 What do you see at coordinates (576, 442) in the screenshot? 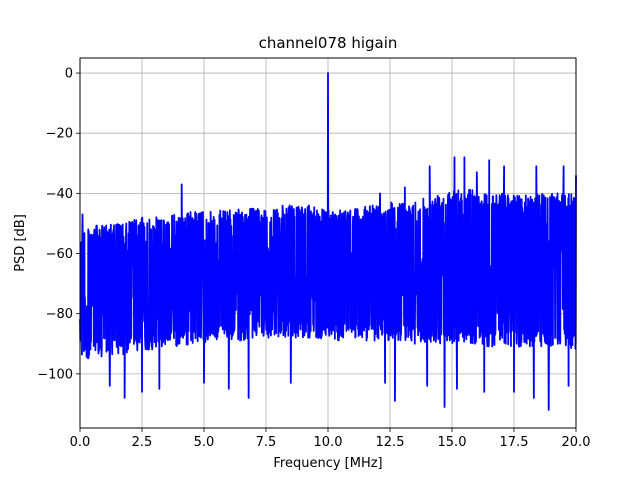
I see `x-tick-label: 20.0` at bounding box center [576, 442].